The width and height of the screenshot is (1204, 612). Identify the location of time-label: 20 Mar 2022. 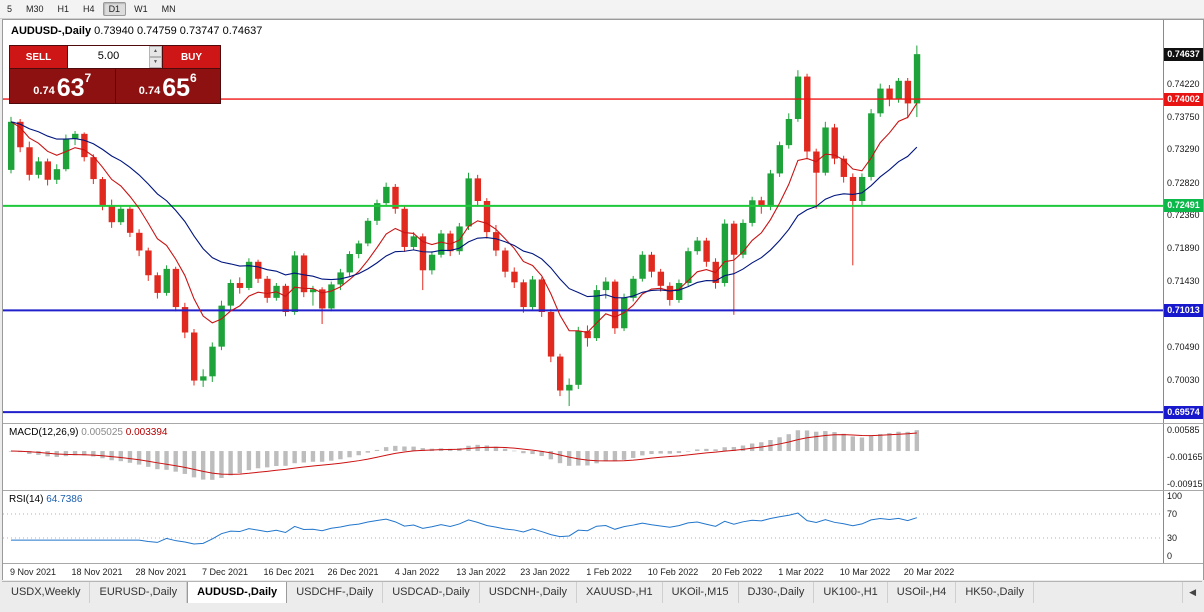
(929, 572).